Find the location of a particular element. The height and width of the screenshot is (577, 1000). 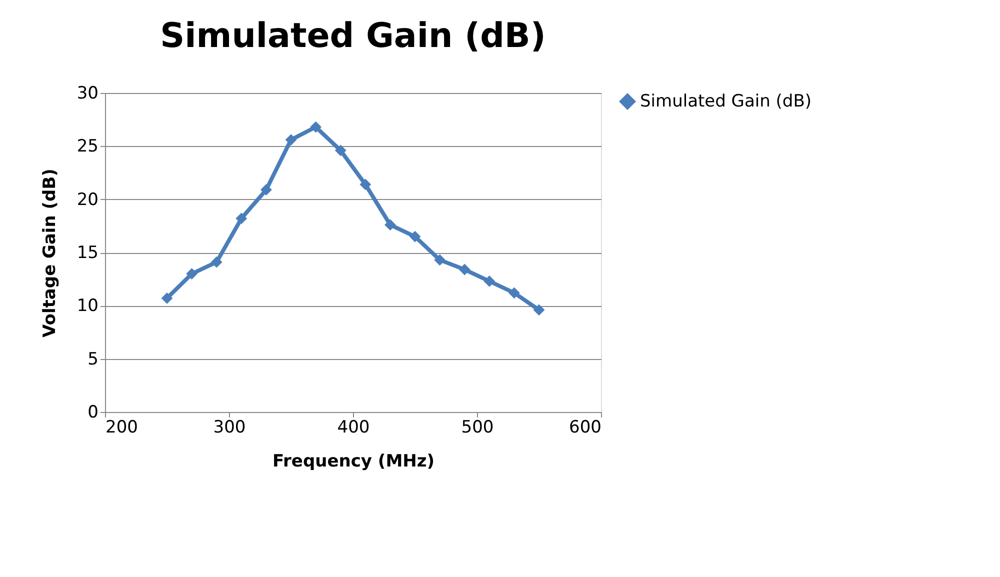

x-tick-label: 600 is located at coordinates (585, 428).